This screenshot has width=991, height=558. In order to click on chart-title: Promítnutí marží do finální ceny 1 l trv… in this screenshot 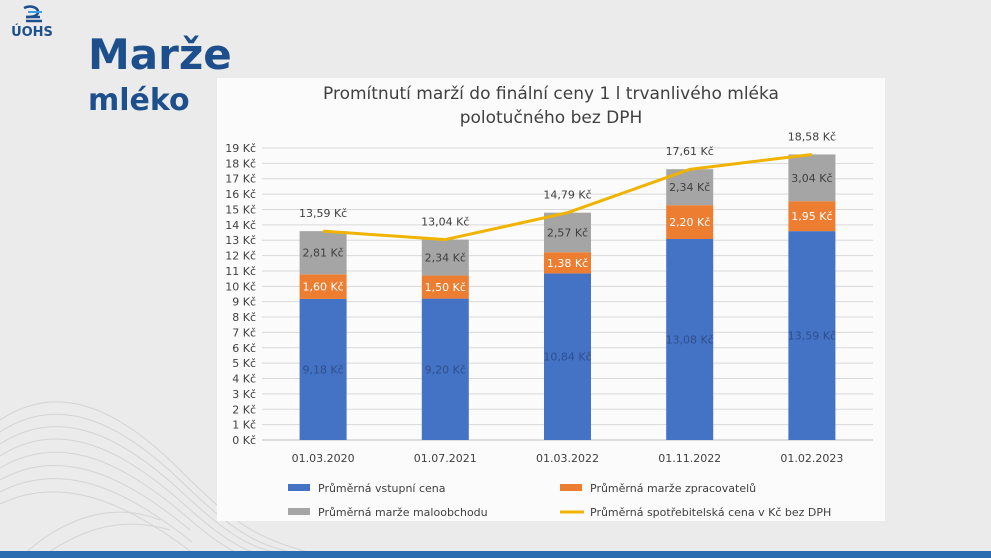, I will do `click(551, 106)`.